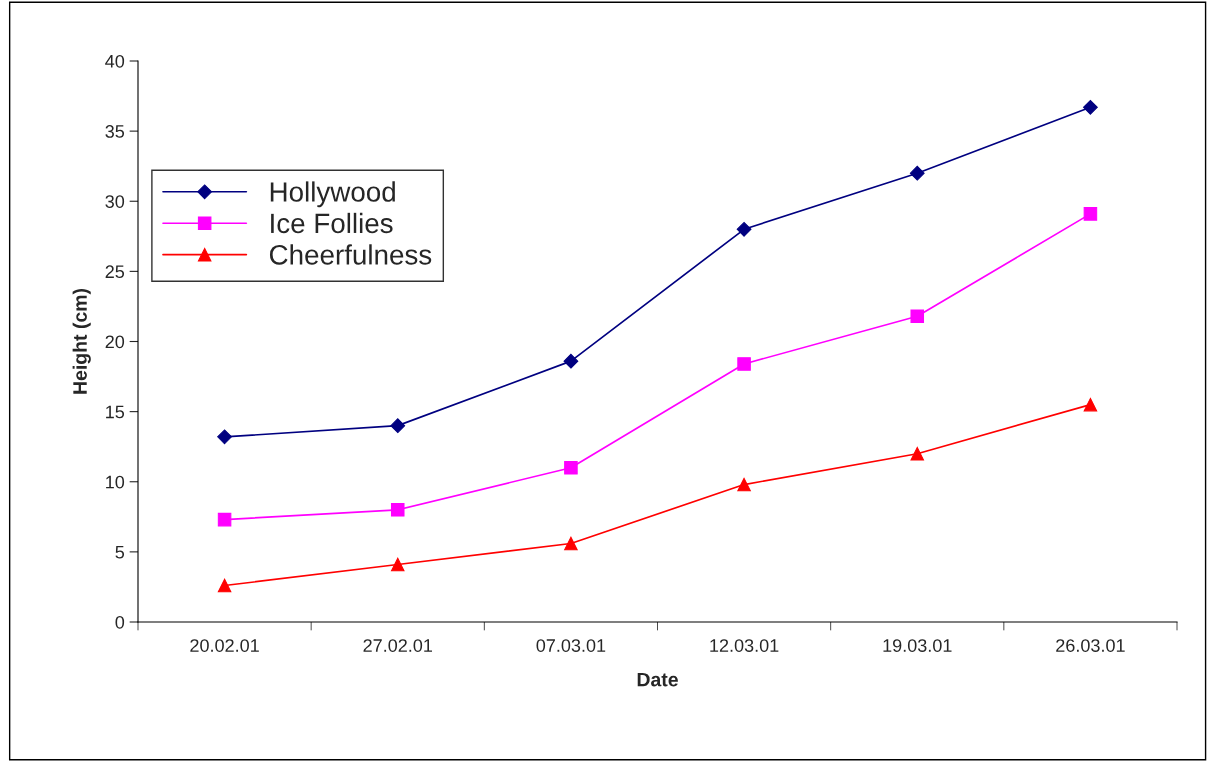  Describe the element at coordinates (398, 645) in the screenshot. I see `x-tick-label: 27.02.01` at that location.